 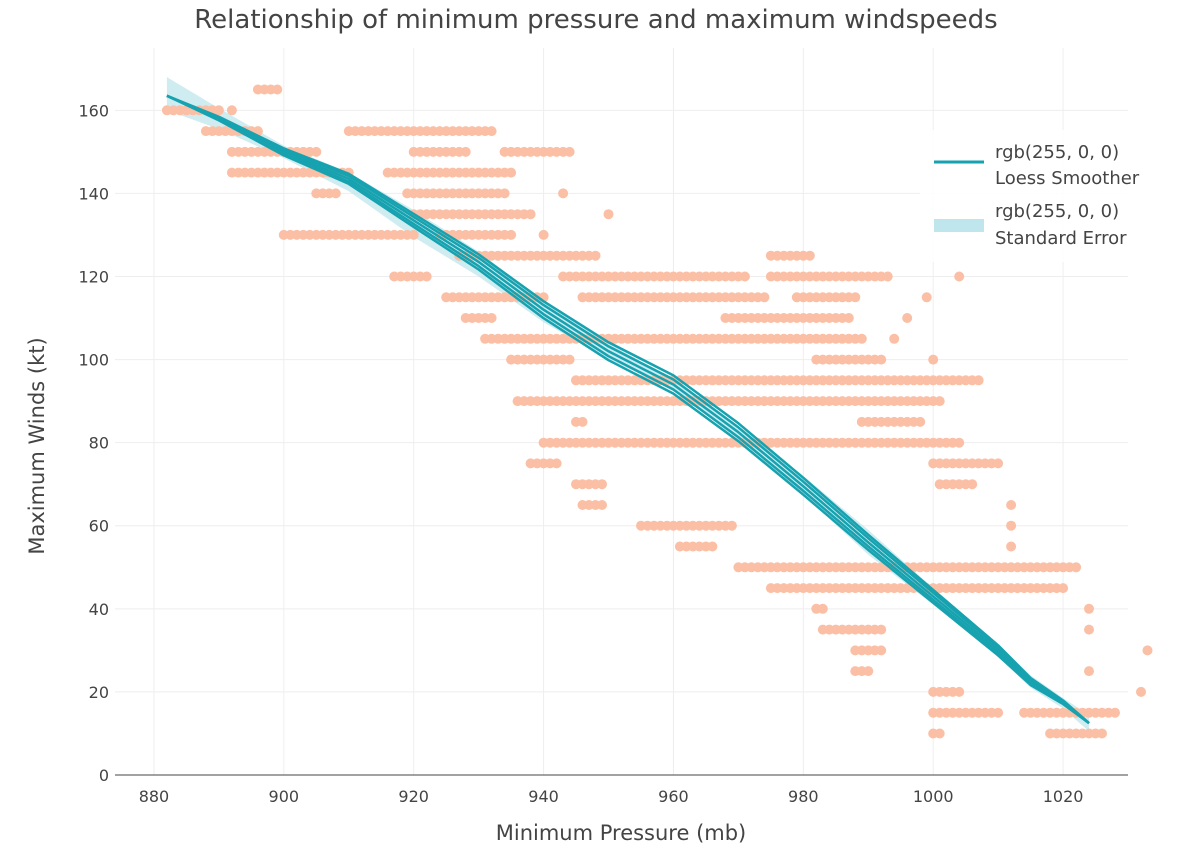 I want to click on y-tick-label: 80, so click(x=99, y=443).